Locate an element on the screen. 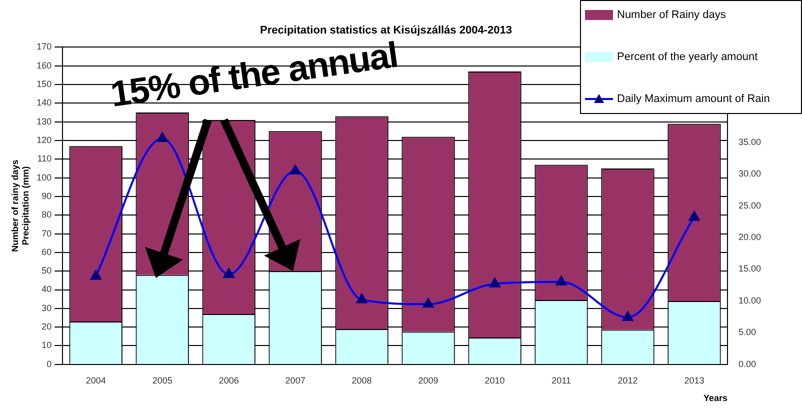 This screenshot has width=802, height=416. x-tick-label: 2013 is located at coordinates (694, 380).